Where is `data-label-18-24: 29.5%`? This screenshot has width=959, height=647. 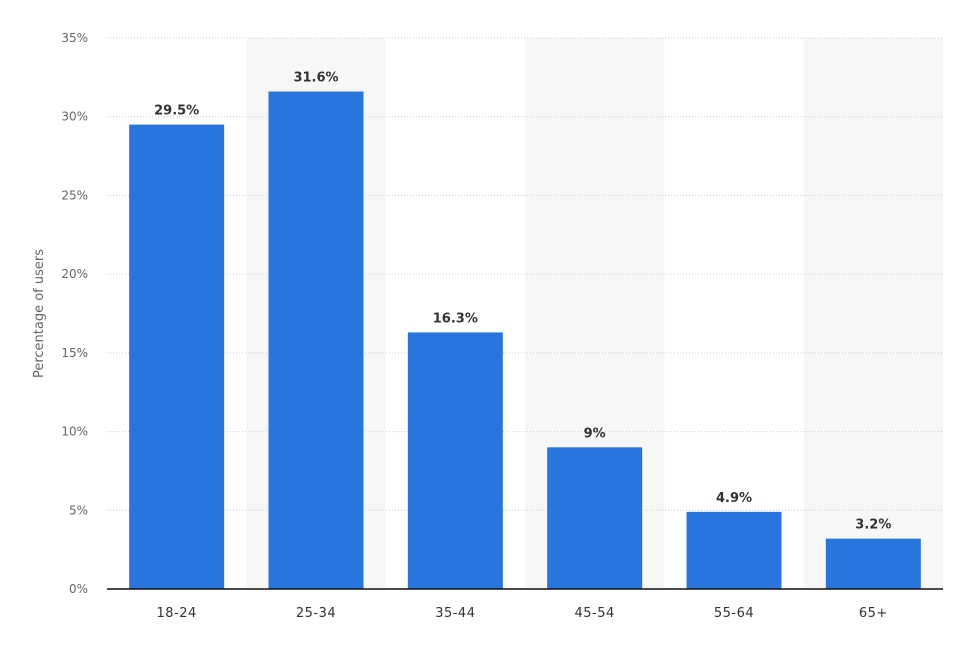 data-label-18-24: 29.5% is located at coordinates (176, 111).